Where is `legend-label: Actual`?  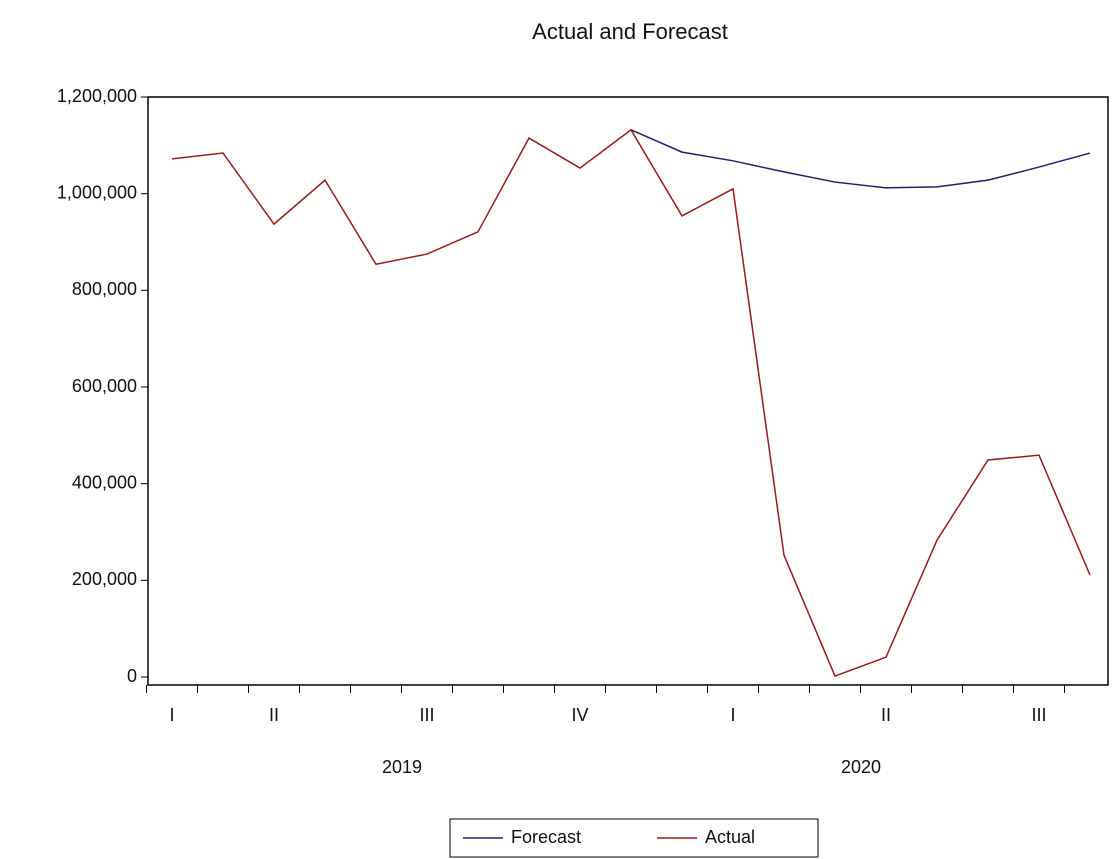
legend-label: Actual is located at coordinates (730, 837).